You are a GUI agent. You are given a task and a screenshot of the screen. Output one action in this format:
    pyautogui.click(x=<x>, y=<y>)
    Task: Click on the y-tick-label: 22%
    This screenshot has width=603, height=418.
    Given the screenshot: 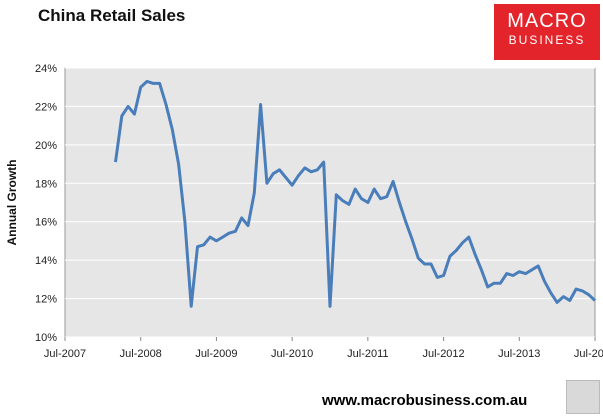 What is the action you would take?
    pyautogui.click(x=46, y=107)
    